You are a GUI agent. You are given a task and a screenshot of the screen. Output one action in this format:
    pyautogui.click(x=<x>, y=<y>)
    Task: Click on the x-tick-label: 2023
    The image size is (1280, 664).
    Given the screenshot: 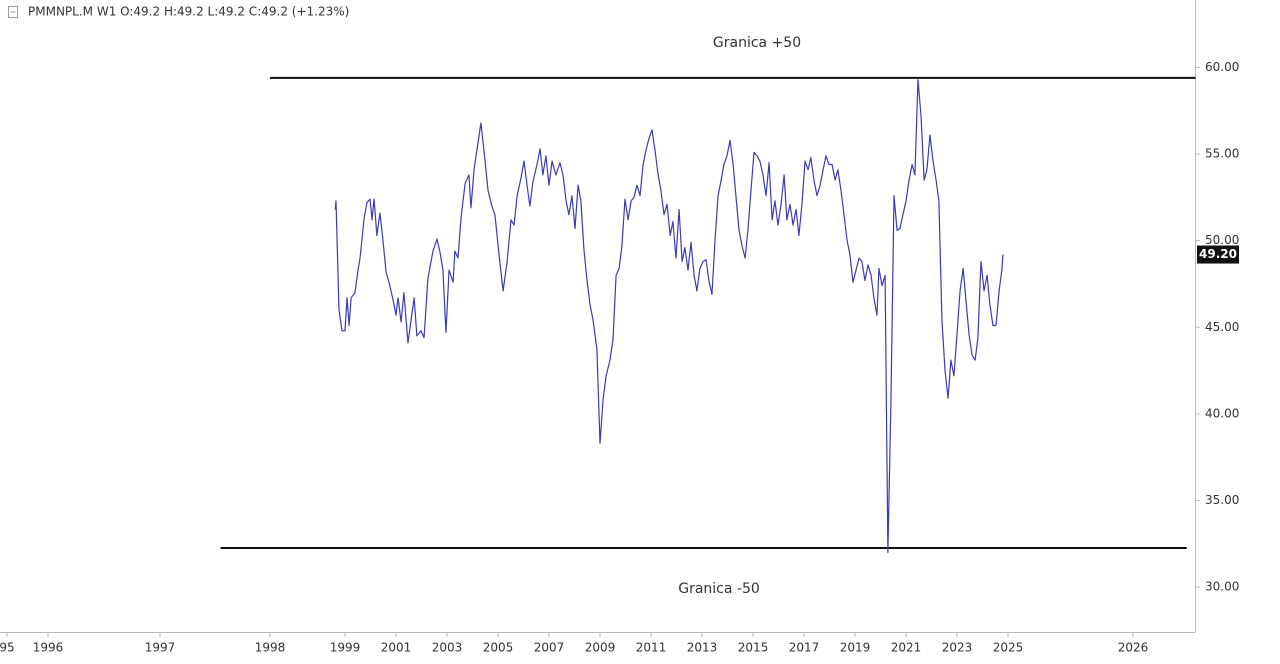 What is the action you would take?
    pyautogui.click(x=957, y=648)
    